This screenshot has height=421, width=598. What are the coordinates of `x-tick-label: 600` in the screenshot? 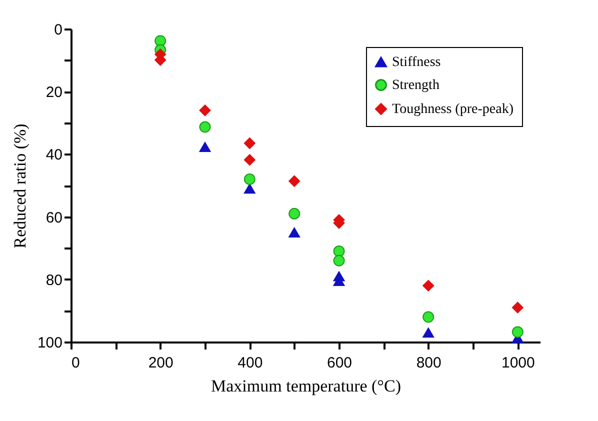 It's located at (339, 363).